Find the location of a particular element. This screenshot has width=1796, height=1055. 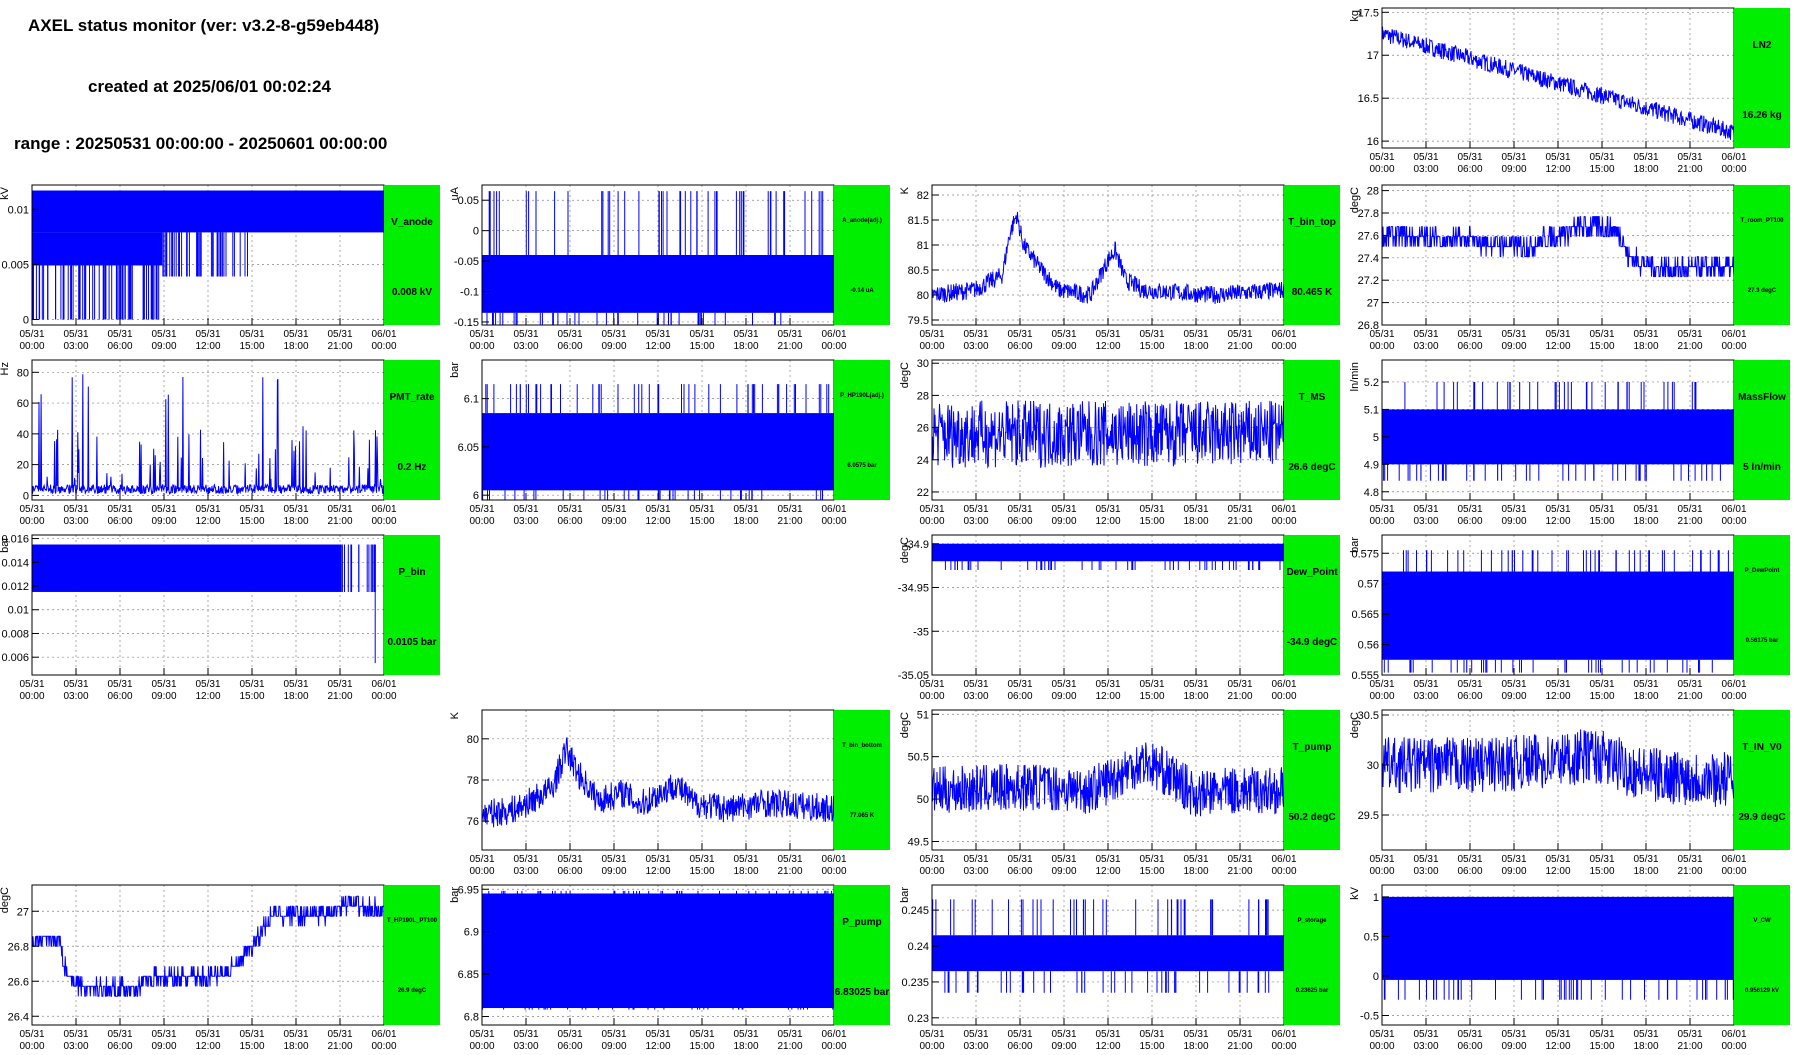

data-spikes is located at coordinates (1558, 611).